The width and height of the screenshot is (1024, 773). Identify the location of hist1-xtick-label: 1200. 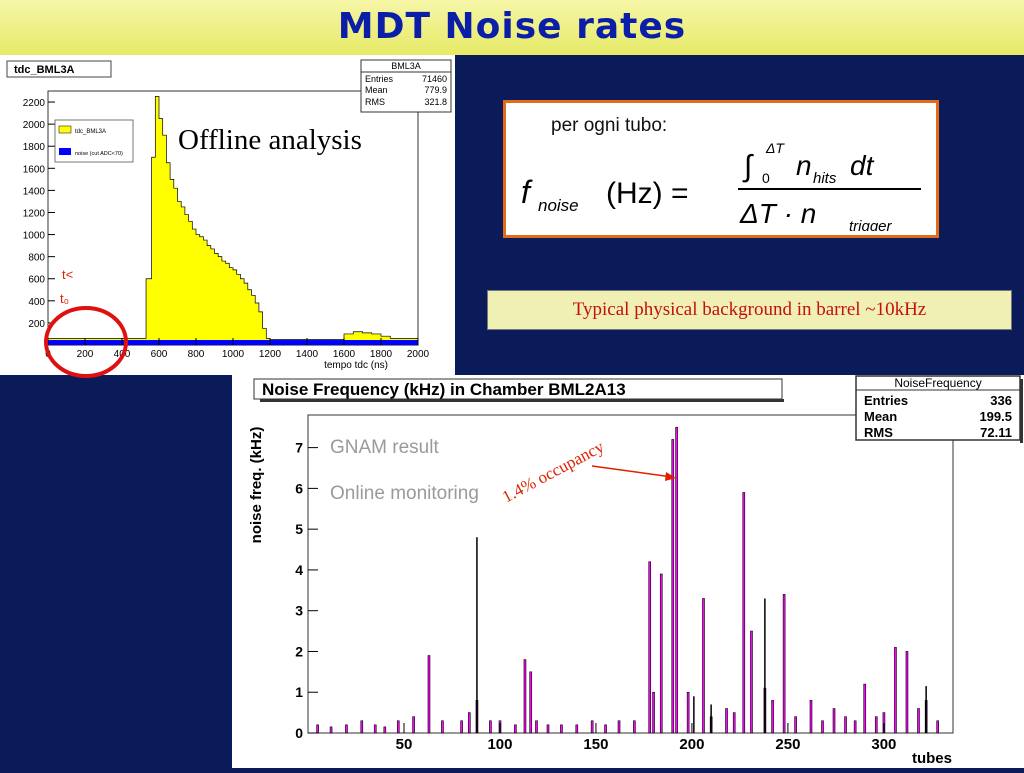
(270, 354).